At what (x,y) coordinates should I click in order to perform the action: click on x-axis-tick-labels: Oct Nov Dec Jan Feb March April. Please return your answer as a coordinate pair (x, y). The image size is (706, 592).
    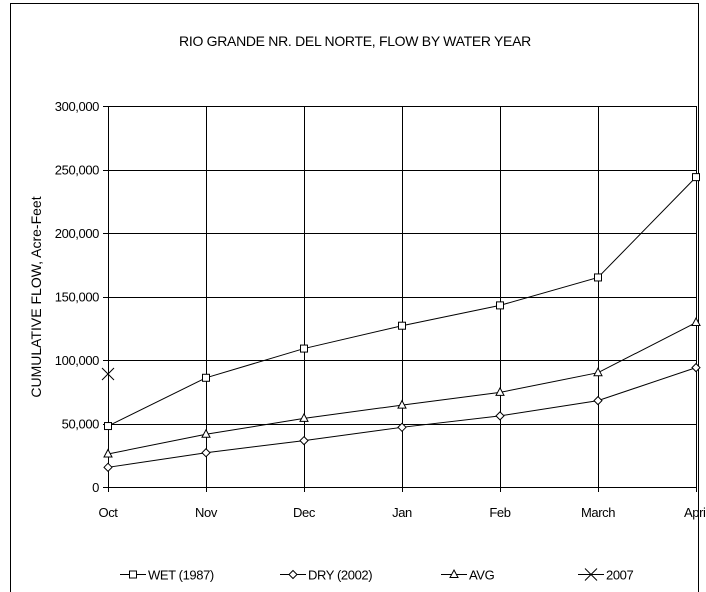
    Looking at the image, I should click on (402, 512).